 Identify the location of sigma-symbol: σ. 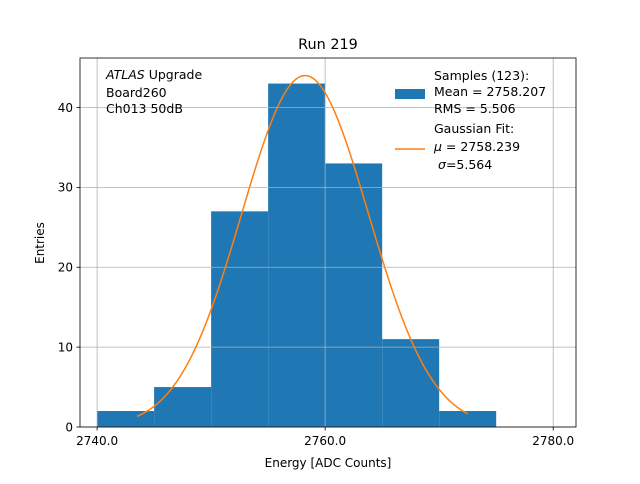
(442, 164).